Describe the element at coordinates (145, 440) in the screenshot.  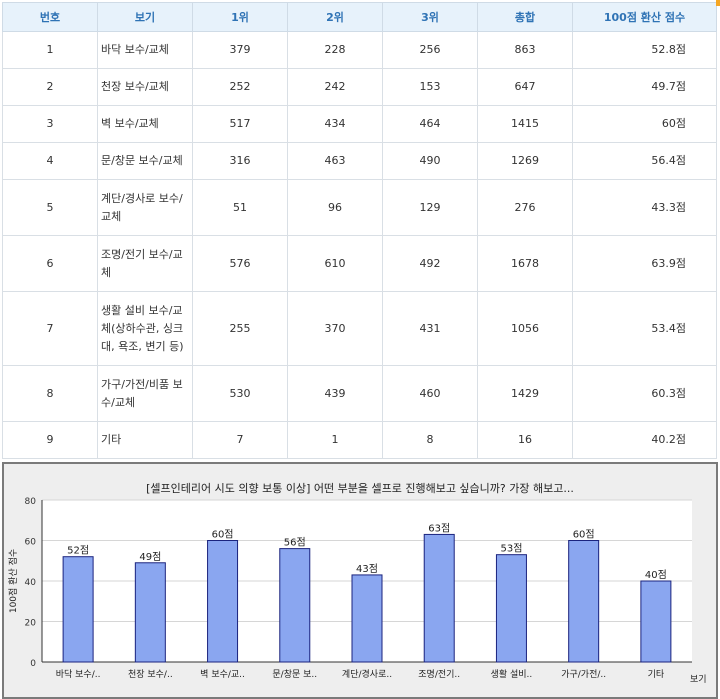
I see `row-option-label: 기타` at that location.